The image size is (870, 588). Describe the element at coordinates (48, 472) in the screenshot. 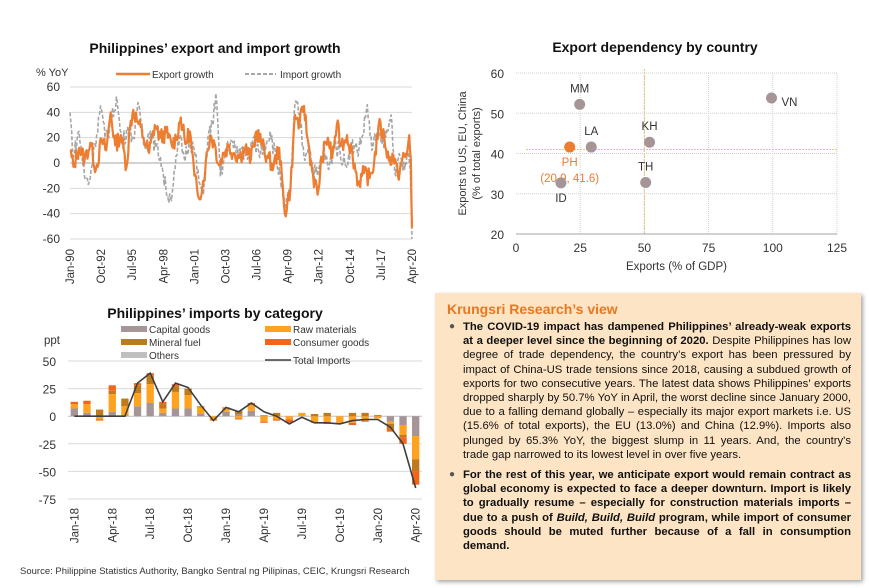

I see `y-tick-label: -50` at that location.